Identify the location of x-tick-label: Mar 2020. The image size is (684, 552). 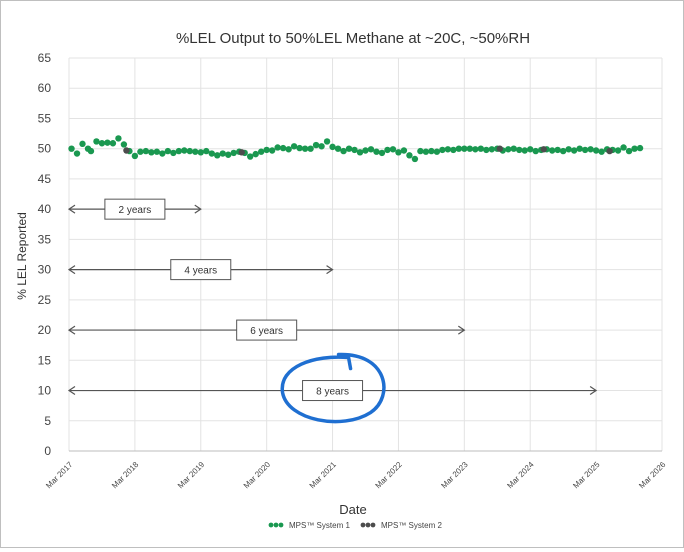
(257, 475).